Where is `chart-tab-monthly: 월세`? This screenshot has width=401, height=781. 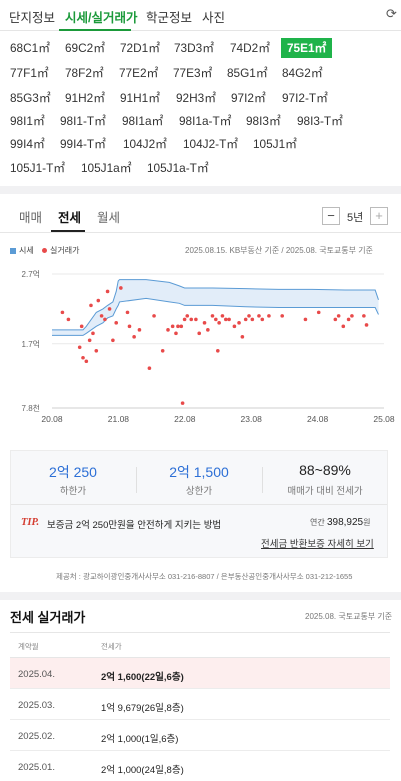
chart-tab-monthly: 월세 is located at coordinates (109, 218).